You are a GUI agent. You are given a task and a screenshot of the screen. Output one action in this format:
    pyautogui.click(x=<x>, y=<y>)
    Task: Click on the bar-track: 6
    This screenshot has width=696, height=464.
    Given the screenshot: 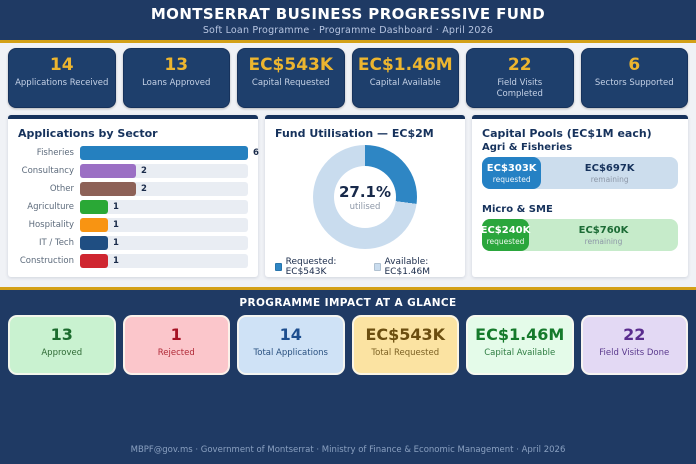 What is the action you would take?
    pyautogui.click(x=169, y=153)
    